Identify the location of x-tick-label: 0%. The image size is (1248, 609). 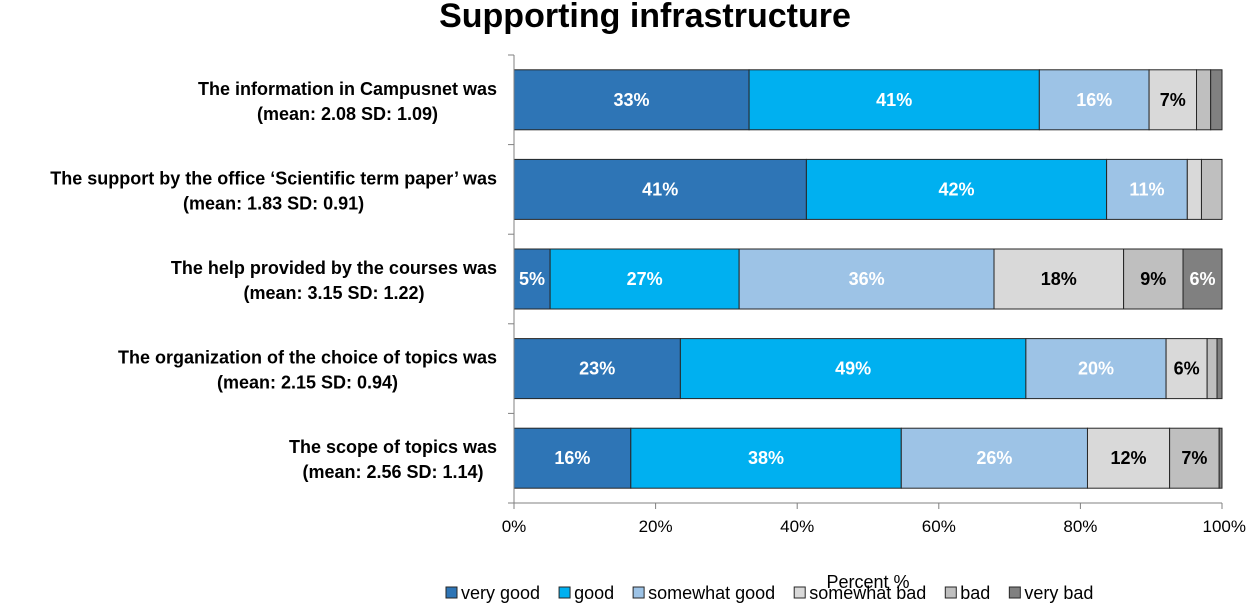
(514, 526).